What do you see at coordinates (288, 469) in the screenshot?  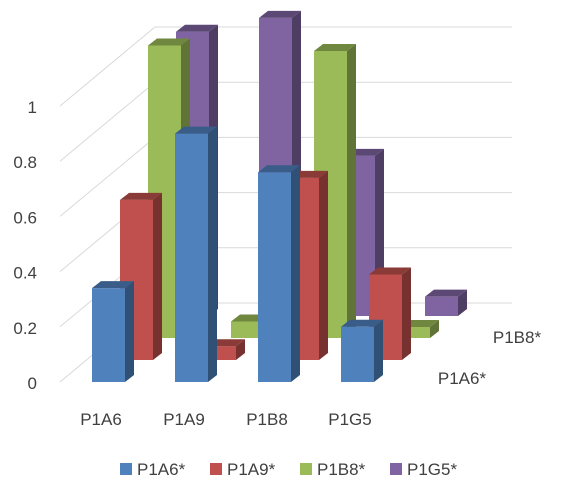 I see `legend: P1A6* P1A9* P1B8* P1G5*` at bounding box center [288, 469].